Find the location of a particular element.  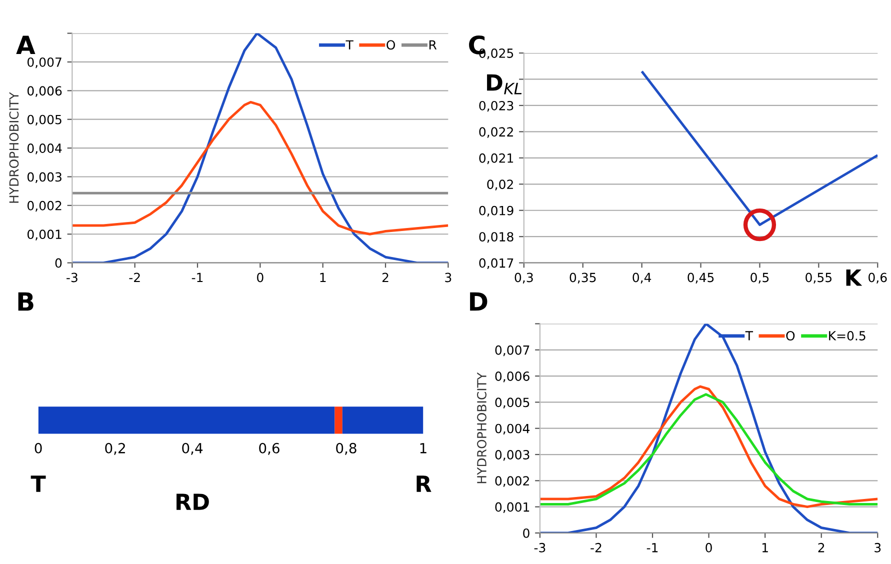

y-tick-label: 0,023 is located at coordinates (496, 106).